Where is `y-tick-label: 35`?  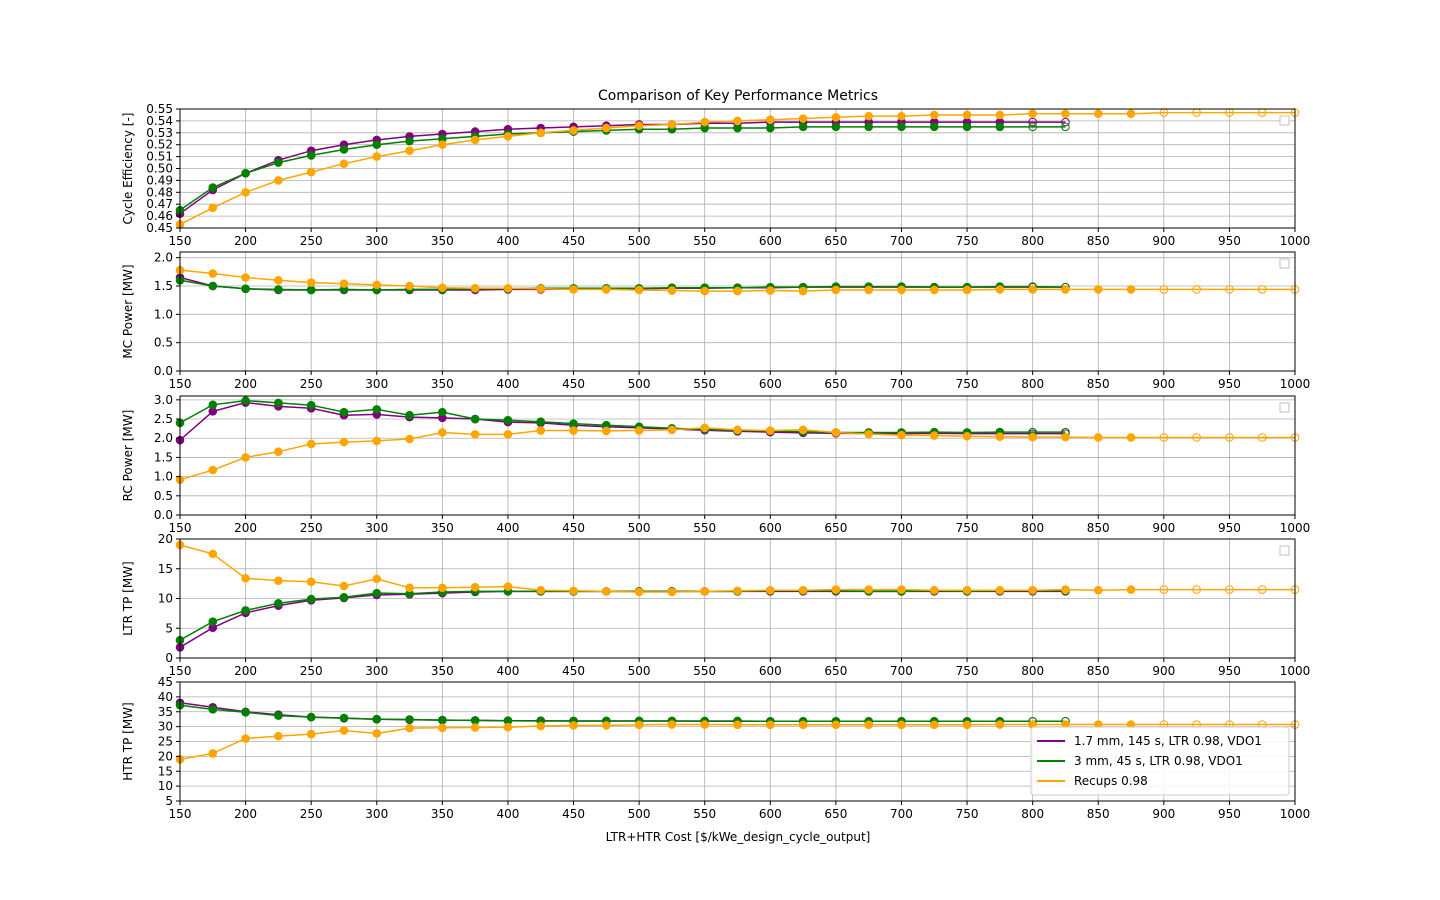
y-tick-label: 35 is located at coordinates (165, 712).